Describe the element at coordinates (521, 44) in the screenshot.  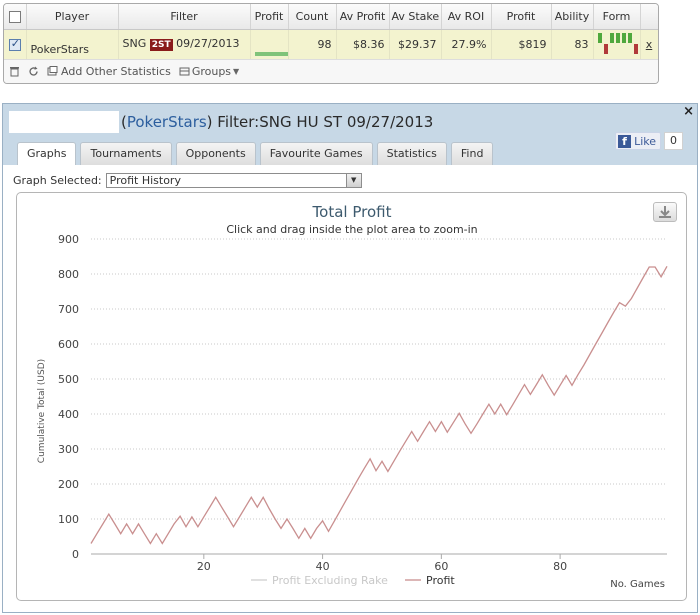
I see `profit-cell: $819` at that location.